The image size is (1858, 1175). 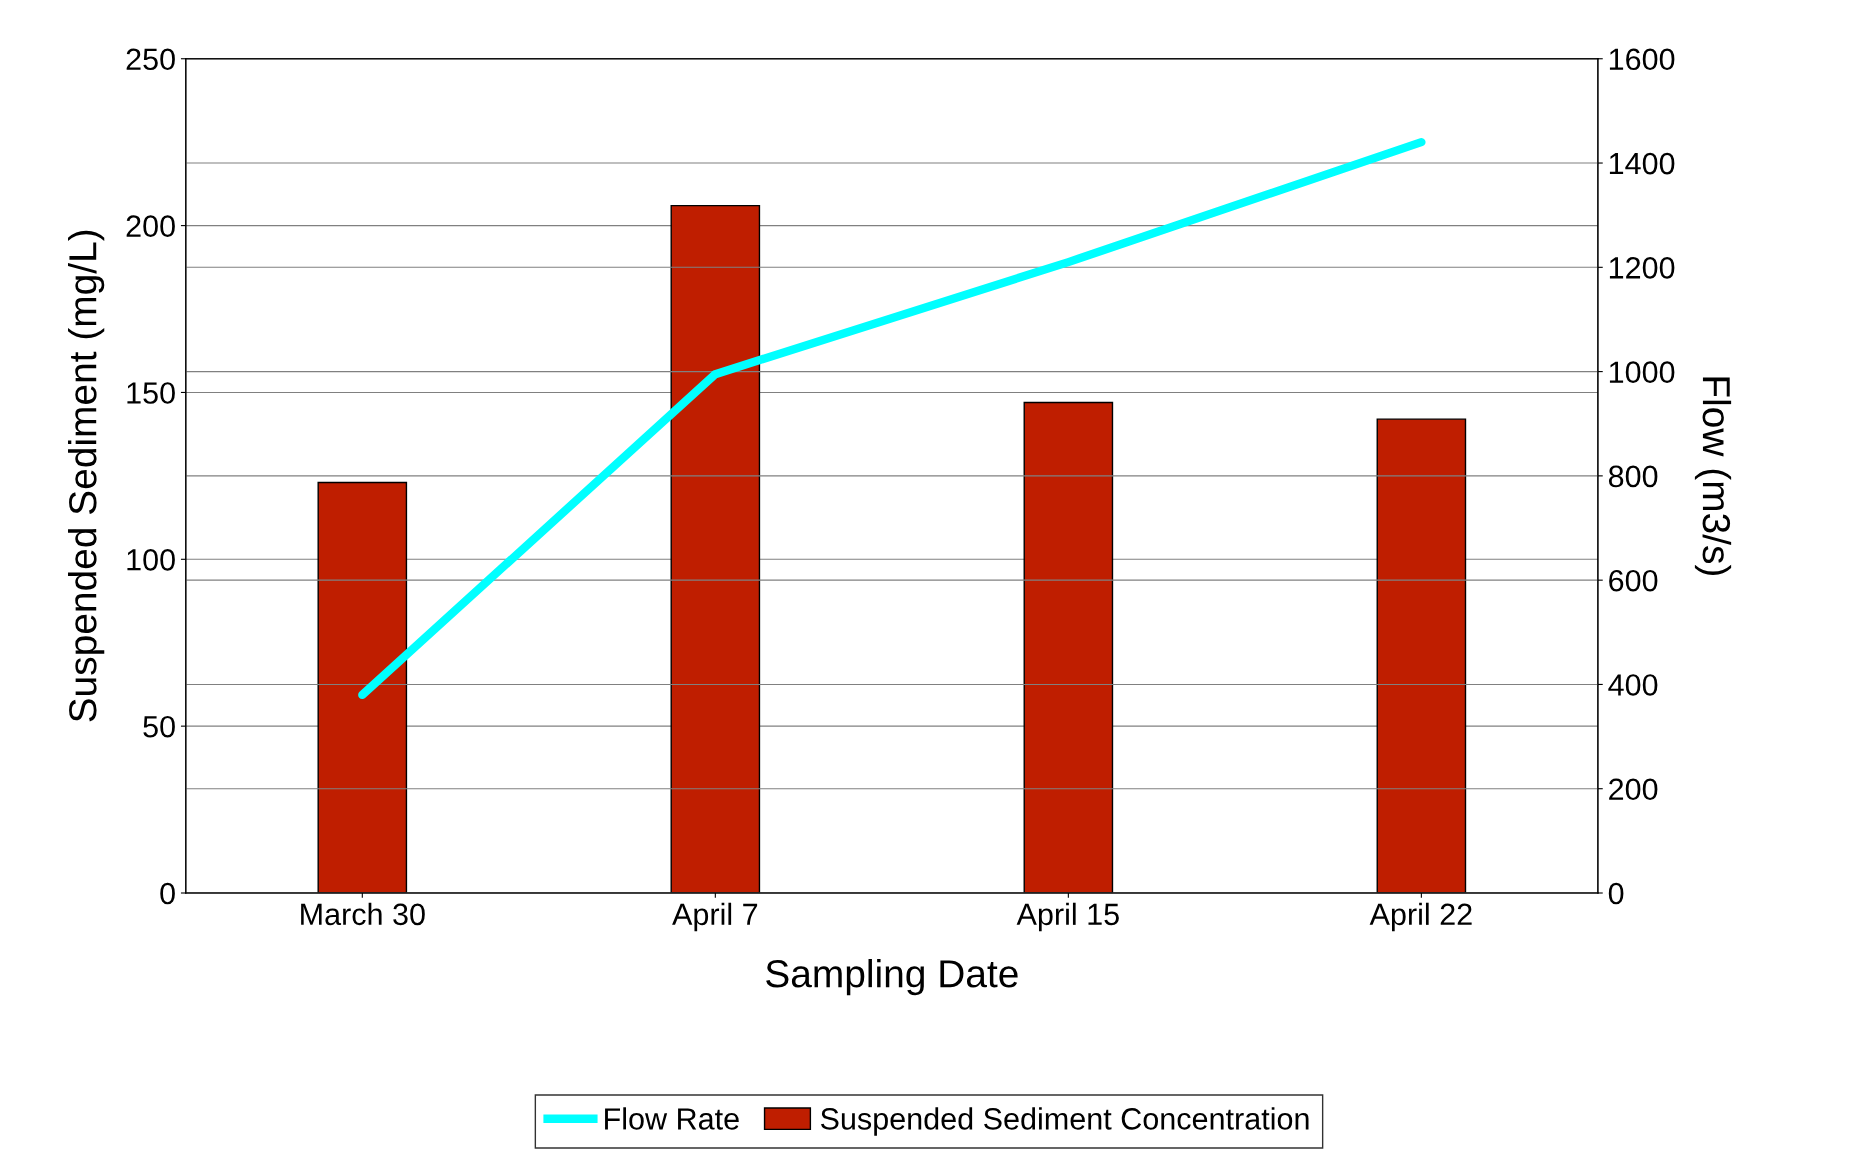 What do you see at coordinates (1633, 789) in the screenshot?
I see `y2-tick-label: 200` at bounding box center [1633, 789].